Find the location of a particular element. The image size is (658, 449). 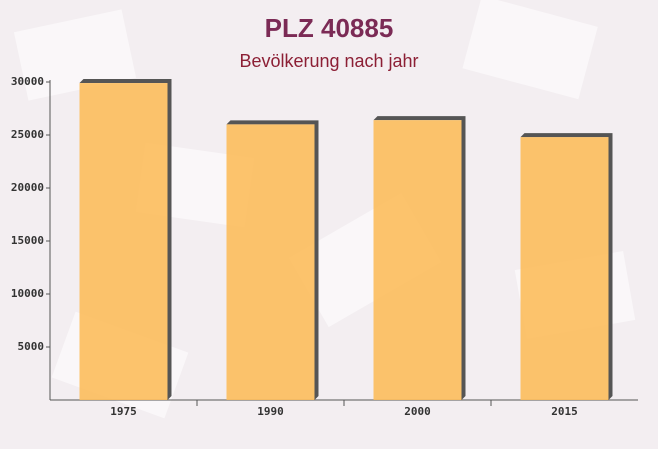

y-tick-label: 20000 is located at coordinates (27, 187).